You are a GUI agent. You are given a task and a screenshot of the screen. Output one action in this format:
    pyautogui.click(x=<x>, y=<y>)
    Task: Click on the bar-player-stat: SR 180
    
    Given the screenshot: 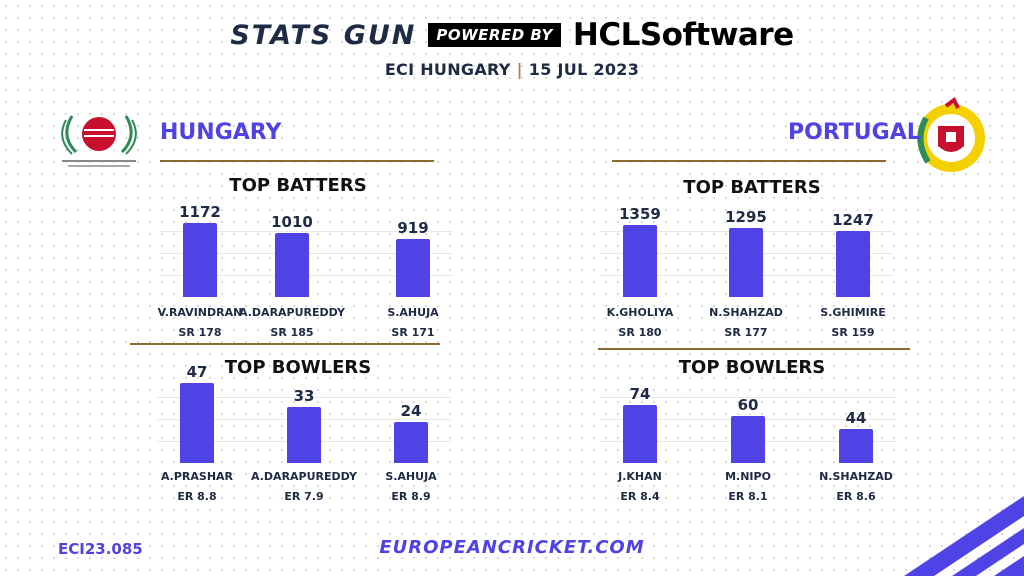 What is the action you would take?
    pyautogui.click(x=640, y=332)
    